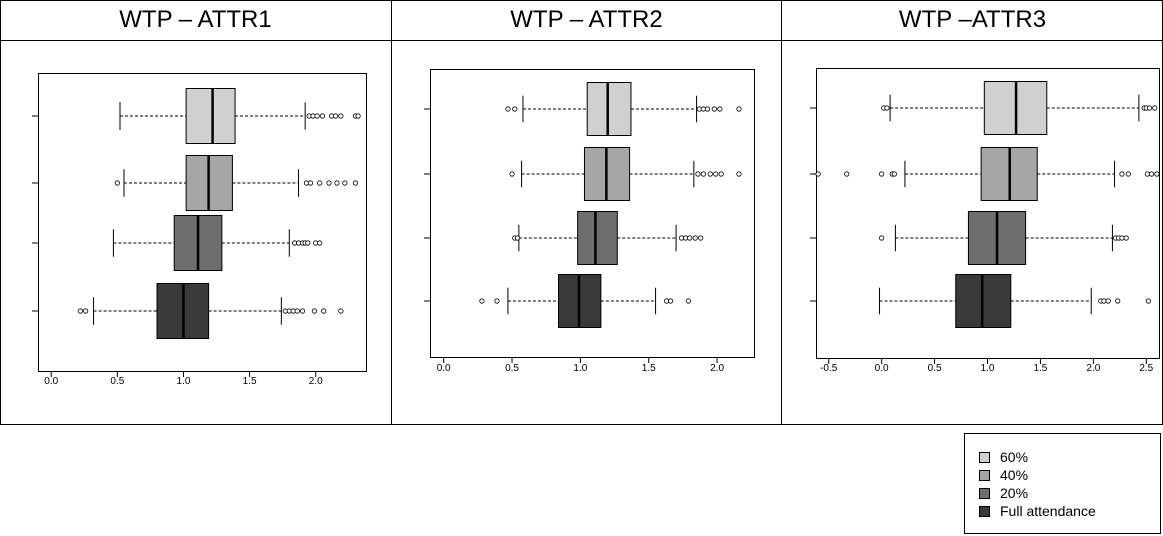 This screenshot has height=536, width=1163. What do you see at coordinates (195, 19) in the screenshot?
I see `panel-title-attr1: WTP – ATTR1` at bounding box center [195, 19].